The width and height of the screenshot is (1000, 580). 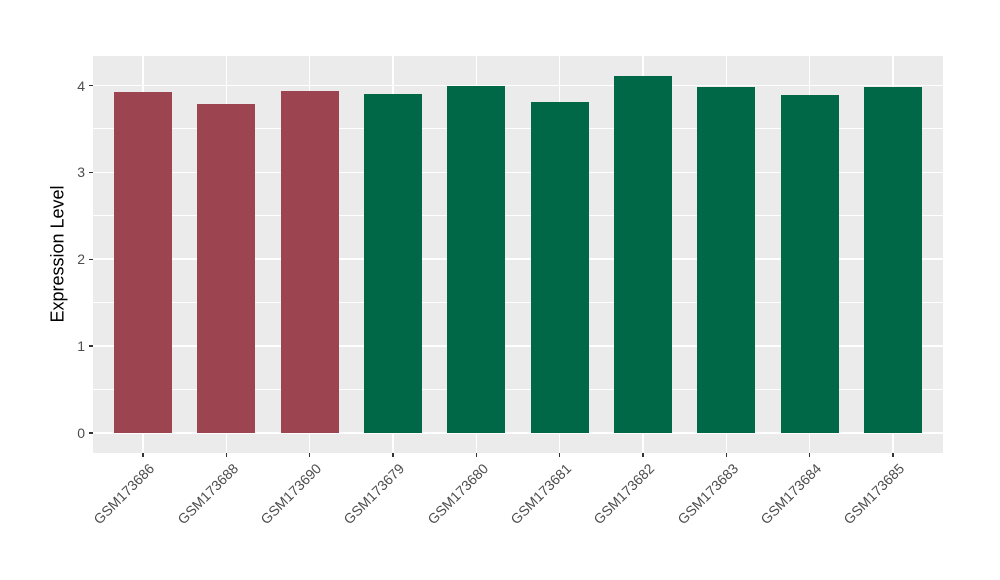 What do you see at coordinates (457, 494) in the screenshot?
I see `x-tick-label: GSM173680` at bounding box center [457, 494].